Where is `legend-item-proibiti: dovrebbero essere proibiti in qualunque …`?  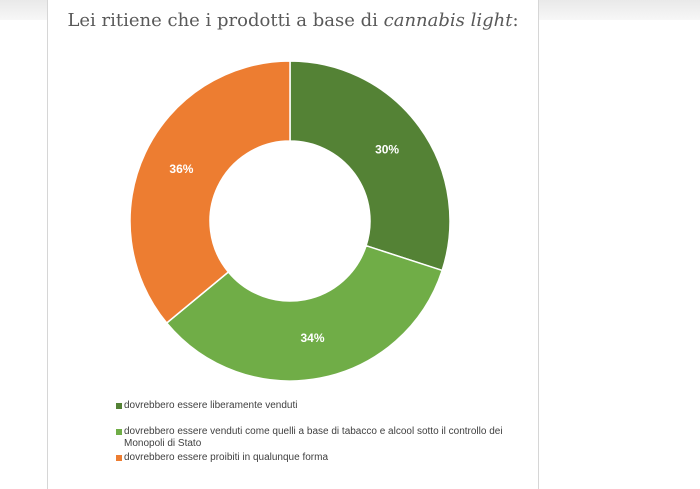
legend-item-proibiti: dovrebbero essere proibiti in qualunque … is located at coordinates (321, 458).